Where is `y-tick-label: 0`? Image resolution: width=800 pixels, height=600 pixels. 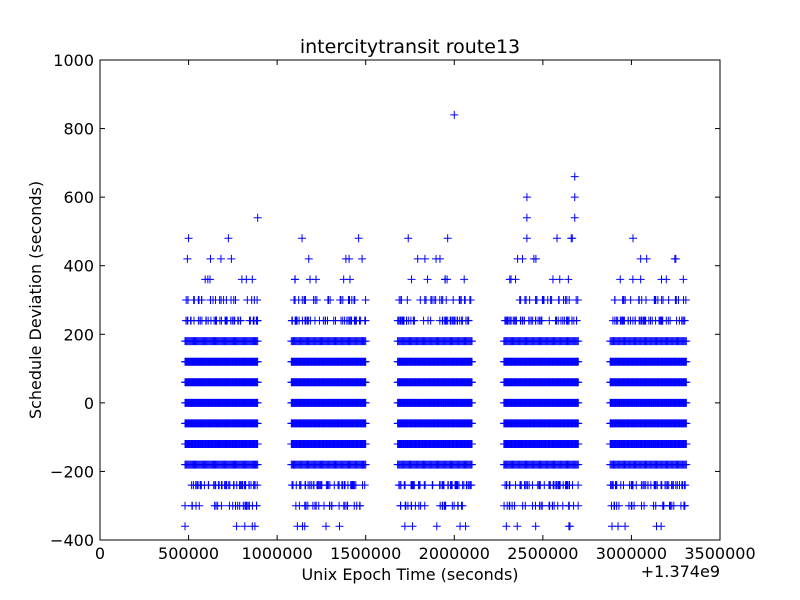 y-tick-label: 0 is located at coordinates (89, 403).